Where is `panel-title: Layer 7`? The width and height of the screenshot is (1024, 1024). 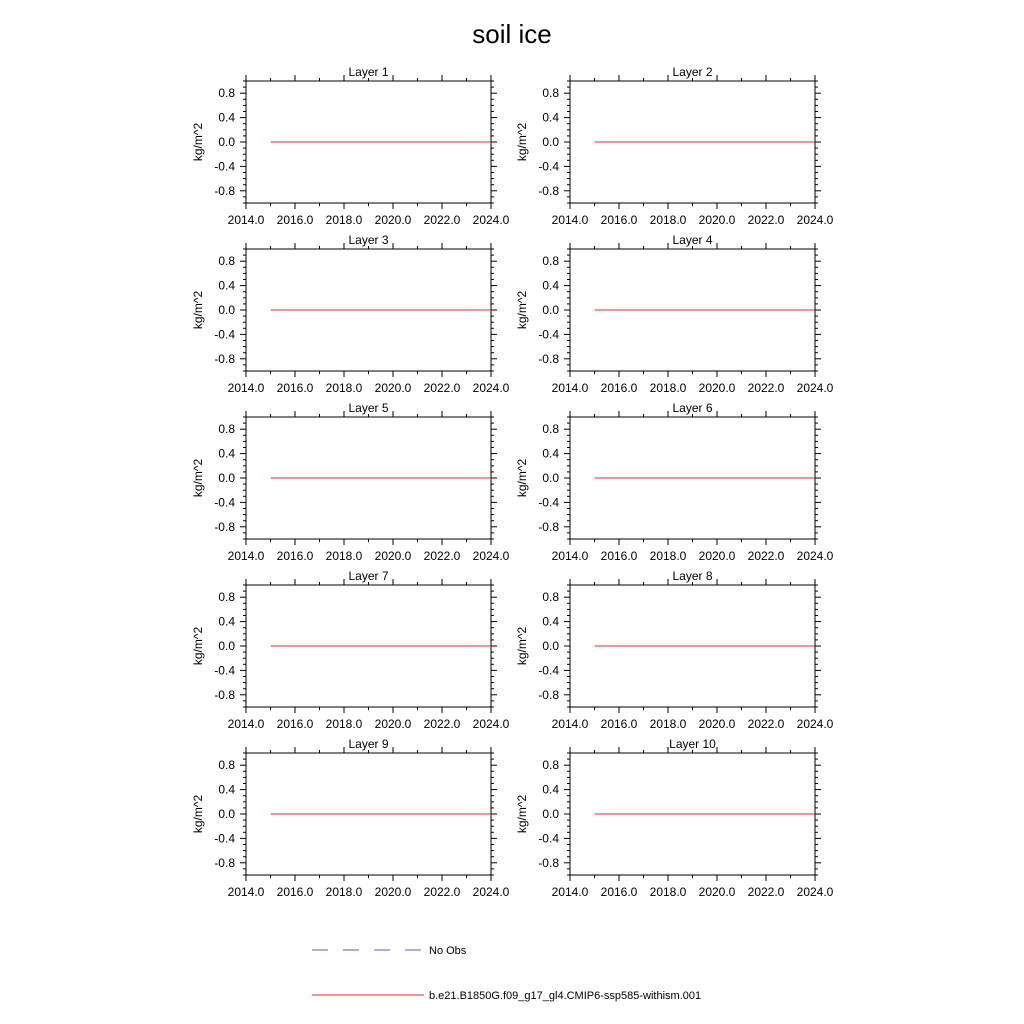 panel-title: Layer 7 is located at coordinates (368, 576).